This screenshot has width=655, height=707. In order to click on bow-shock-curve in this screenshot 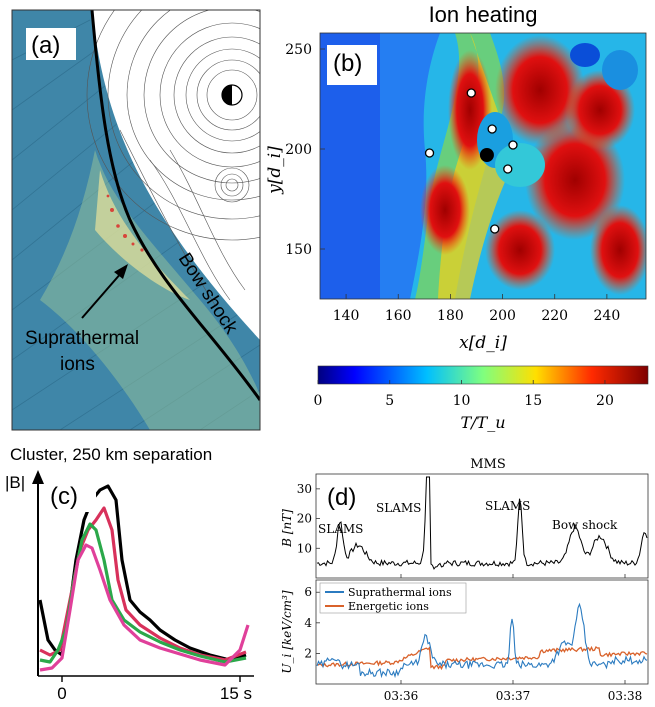, I will do `click(175, 205)`.